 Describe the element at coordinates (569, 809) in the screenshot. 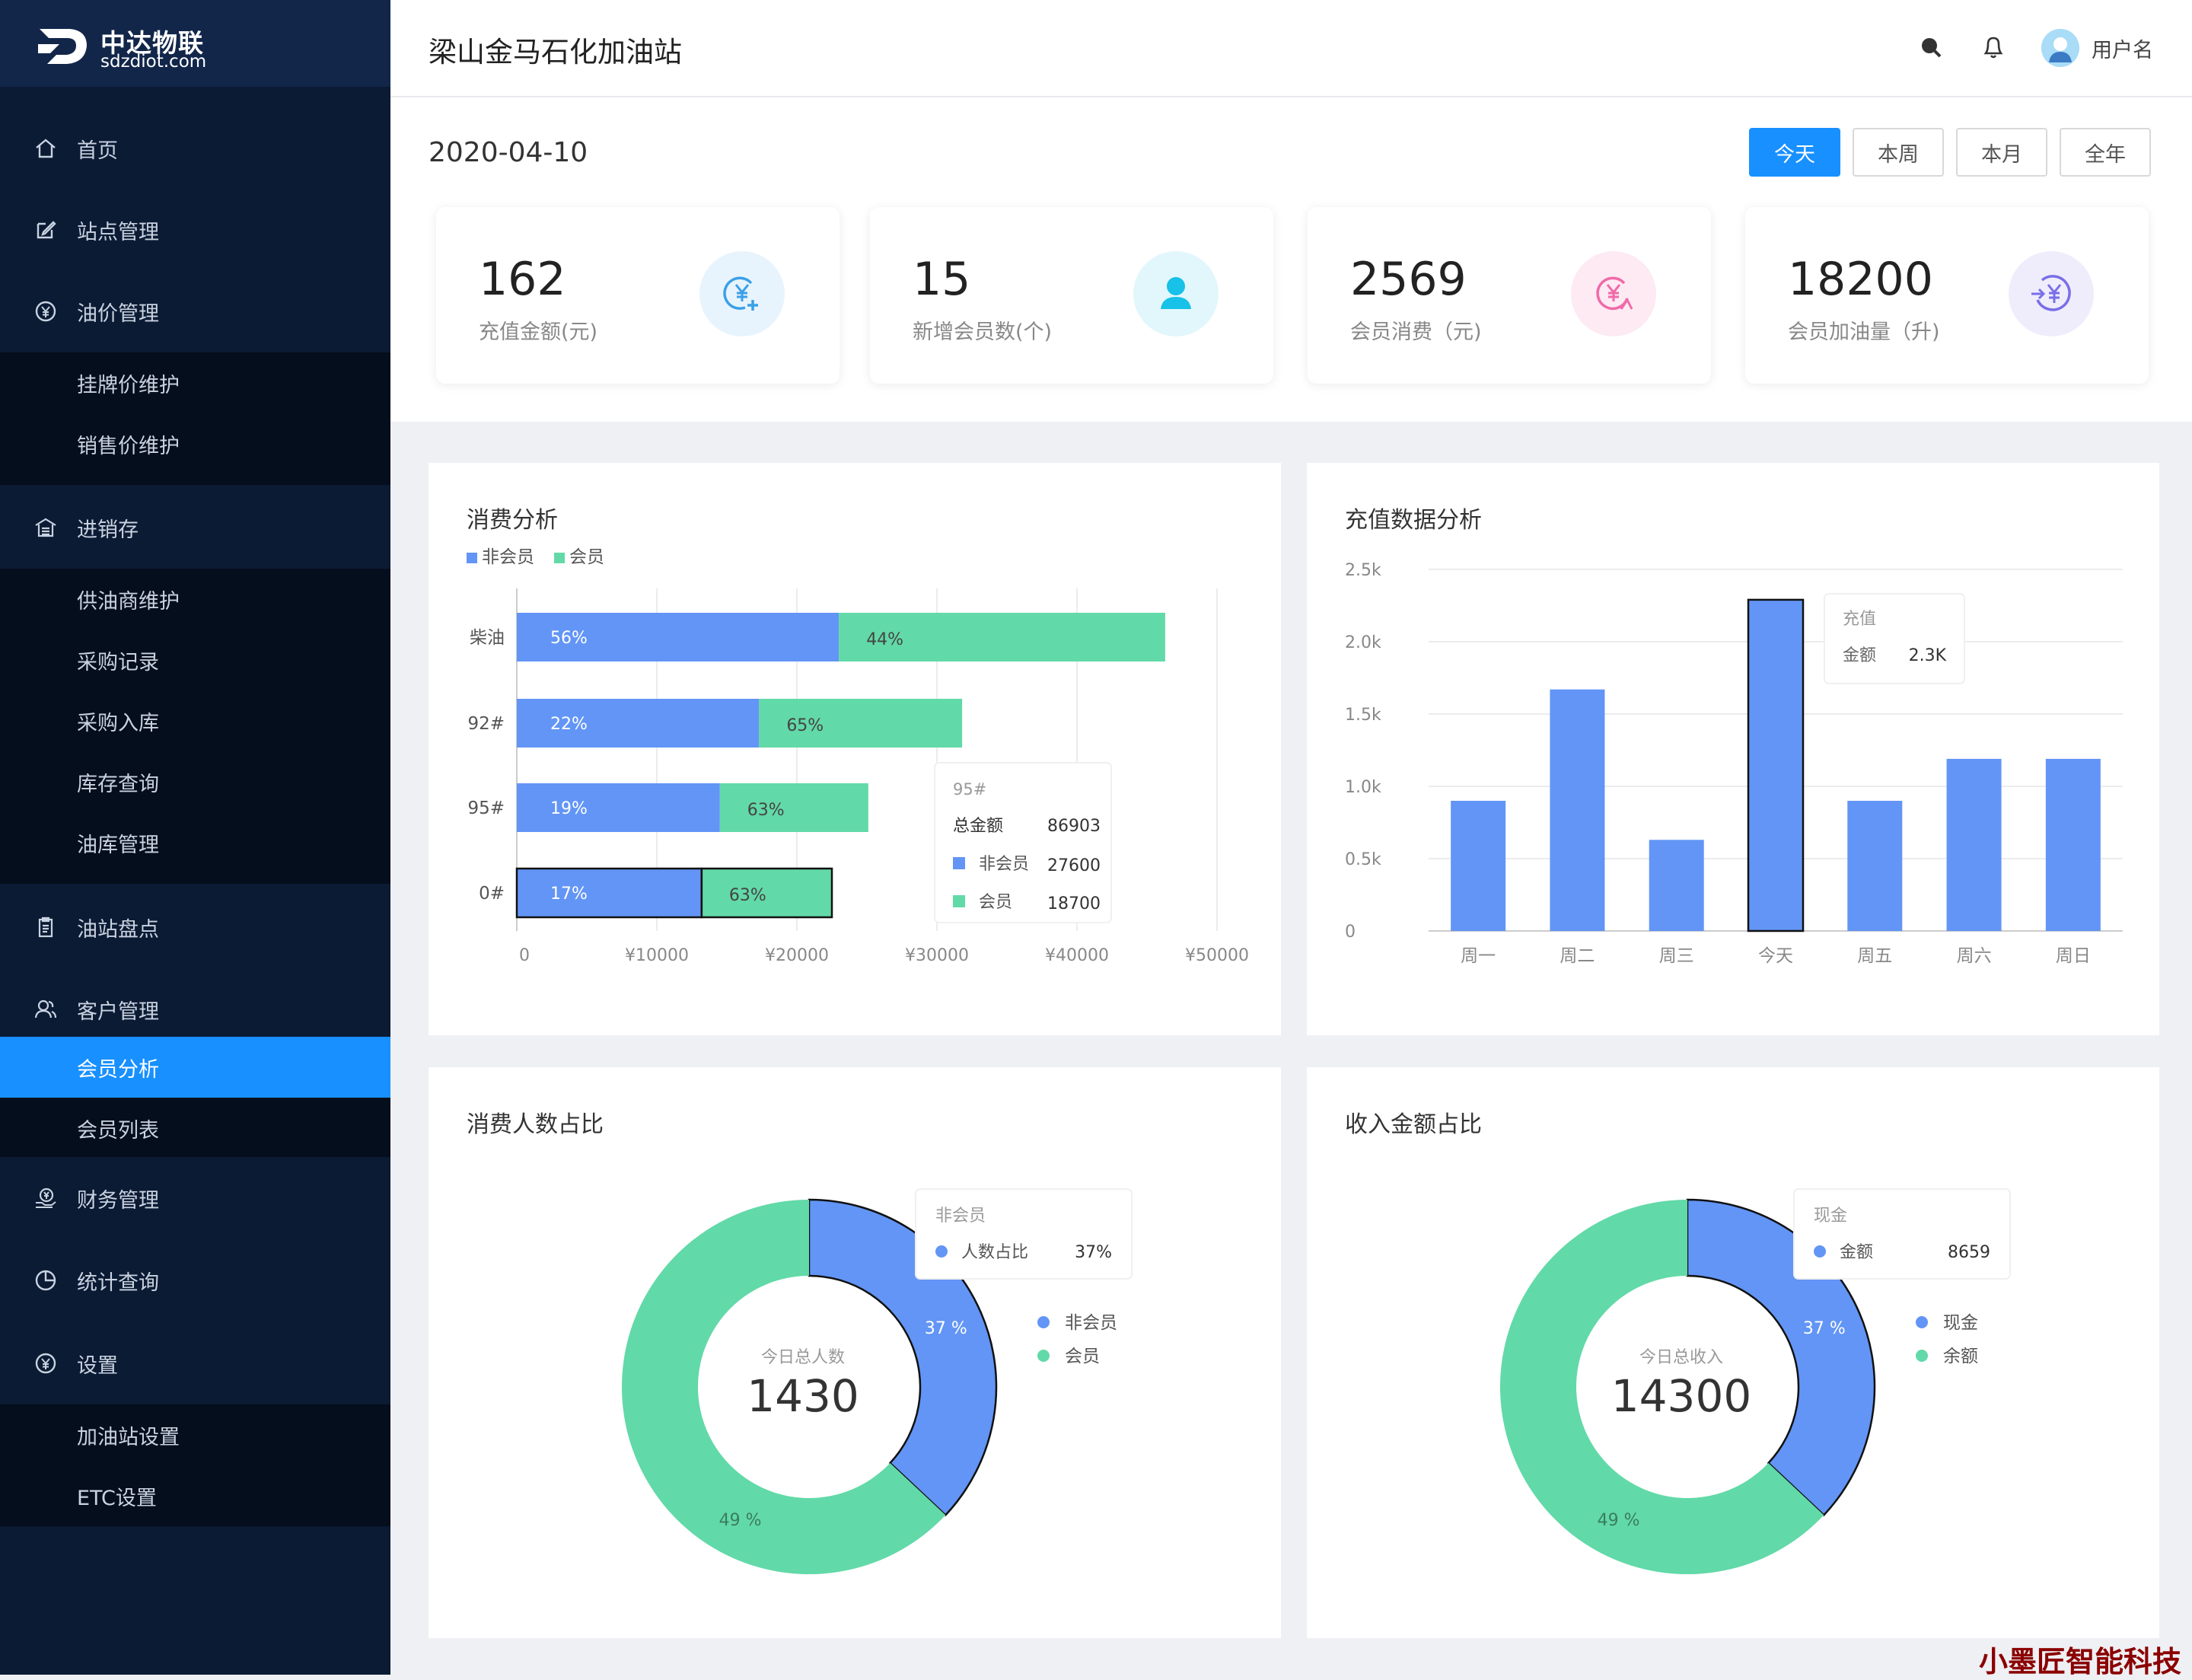

I see `bar-data-label: 19%` at that location.